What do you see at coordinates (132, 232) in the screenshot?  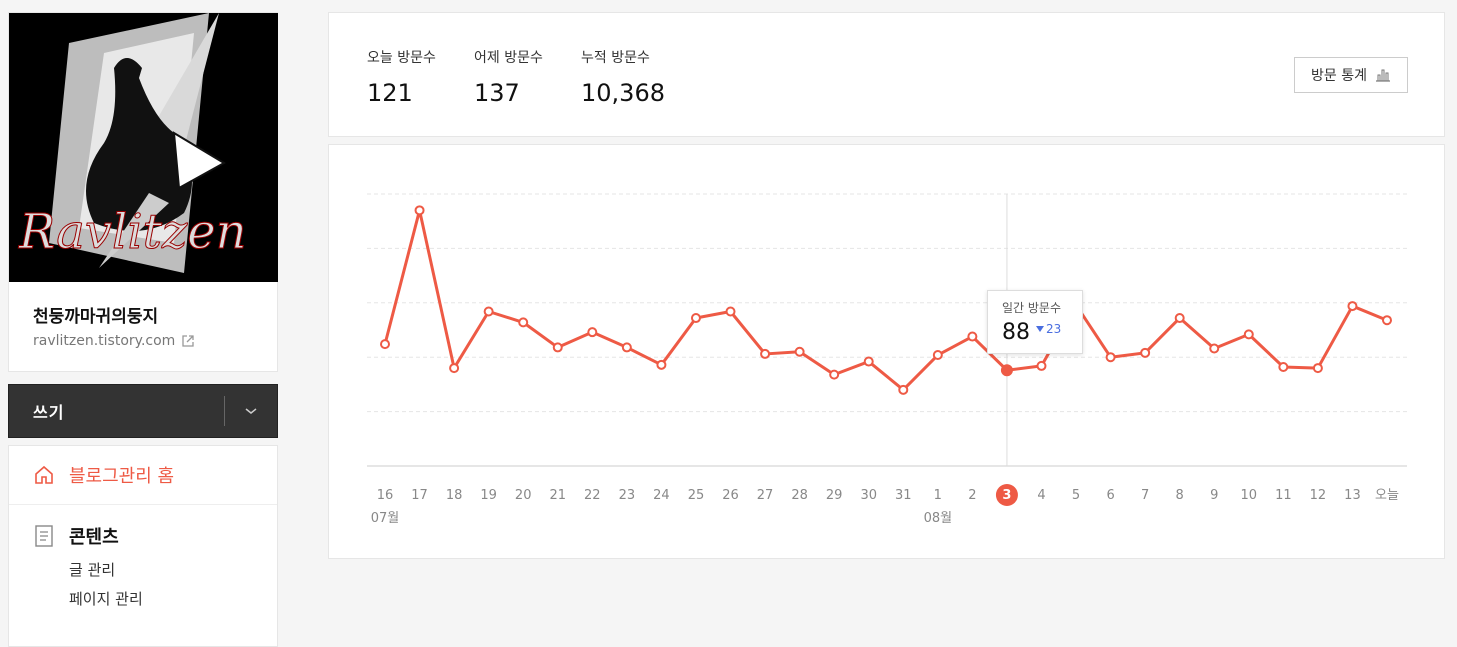 I see `logo-text: Ravlitzen` at bounding box center [132, 232].